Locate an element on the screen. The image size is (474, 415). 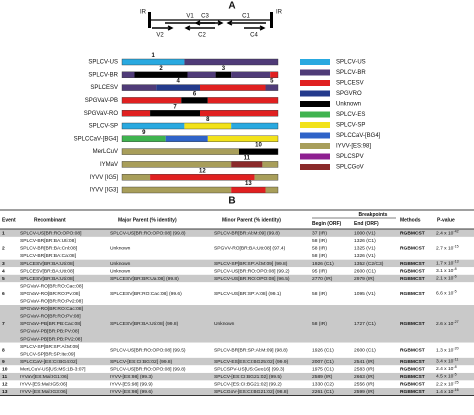
legend-label: Unknown is located at coordinates (348, 105).